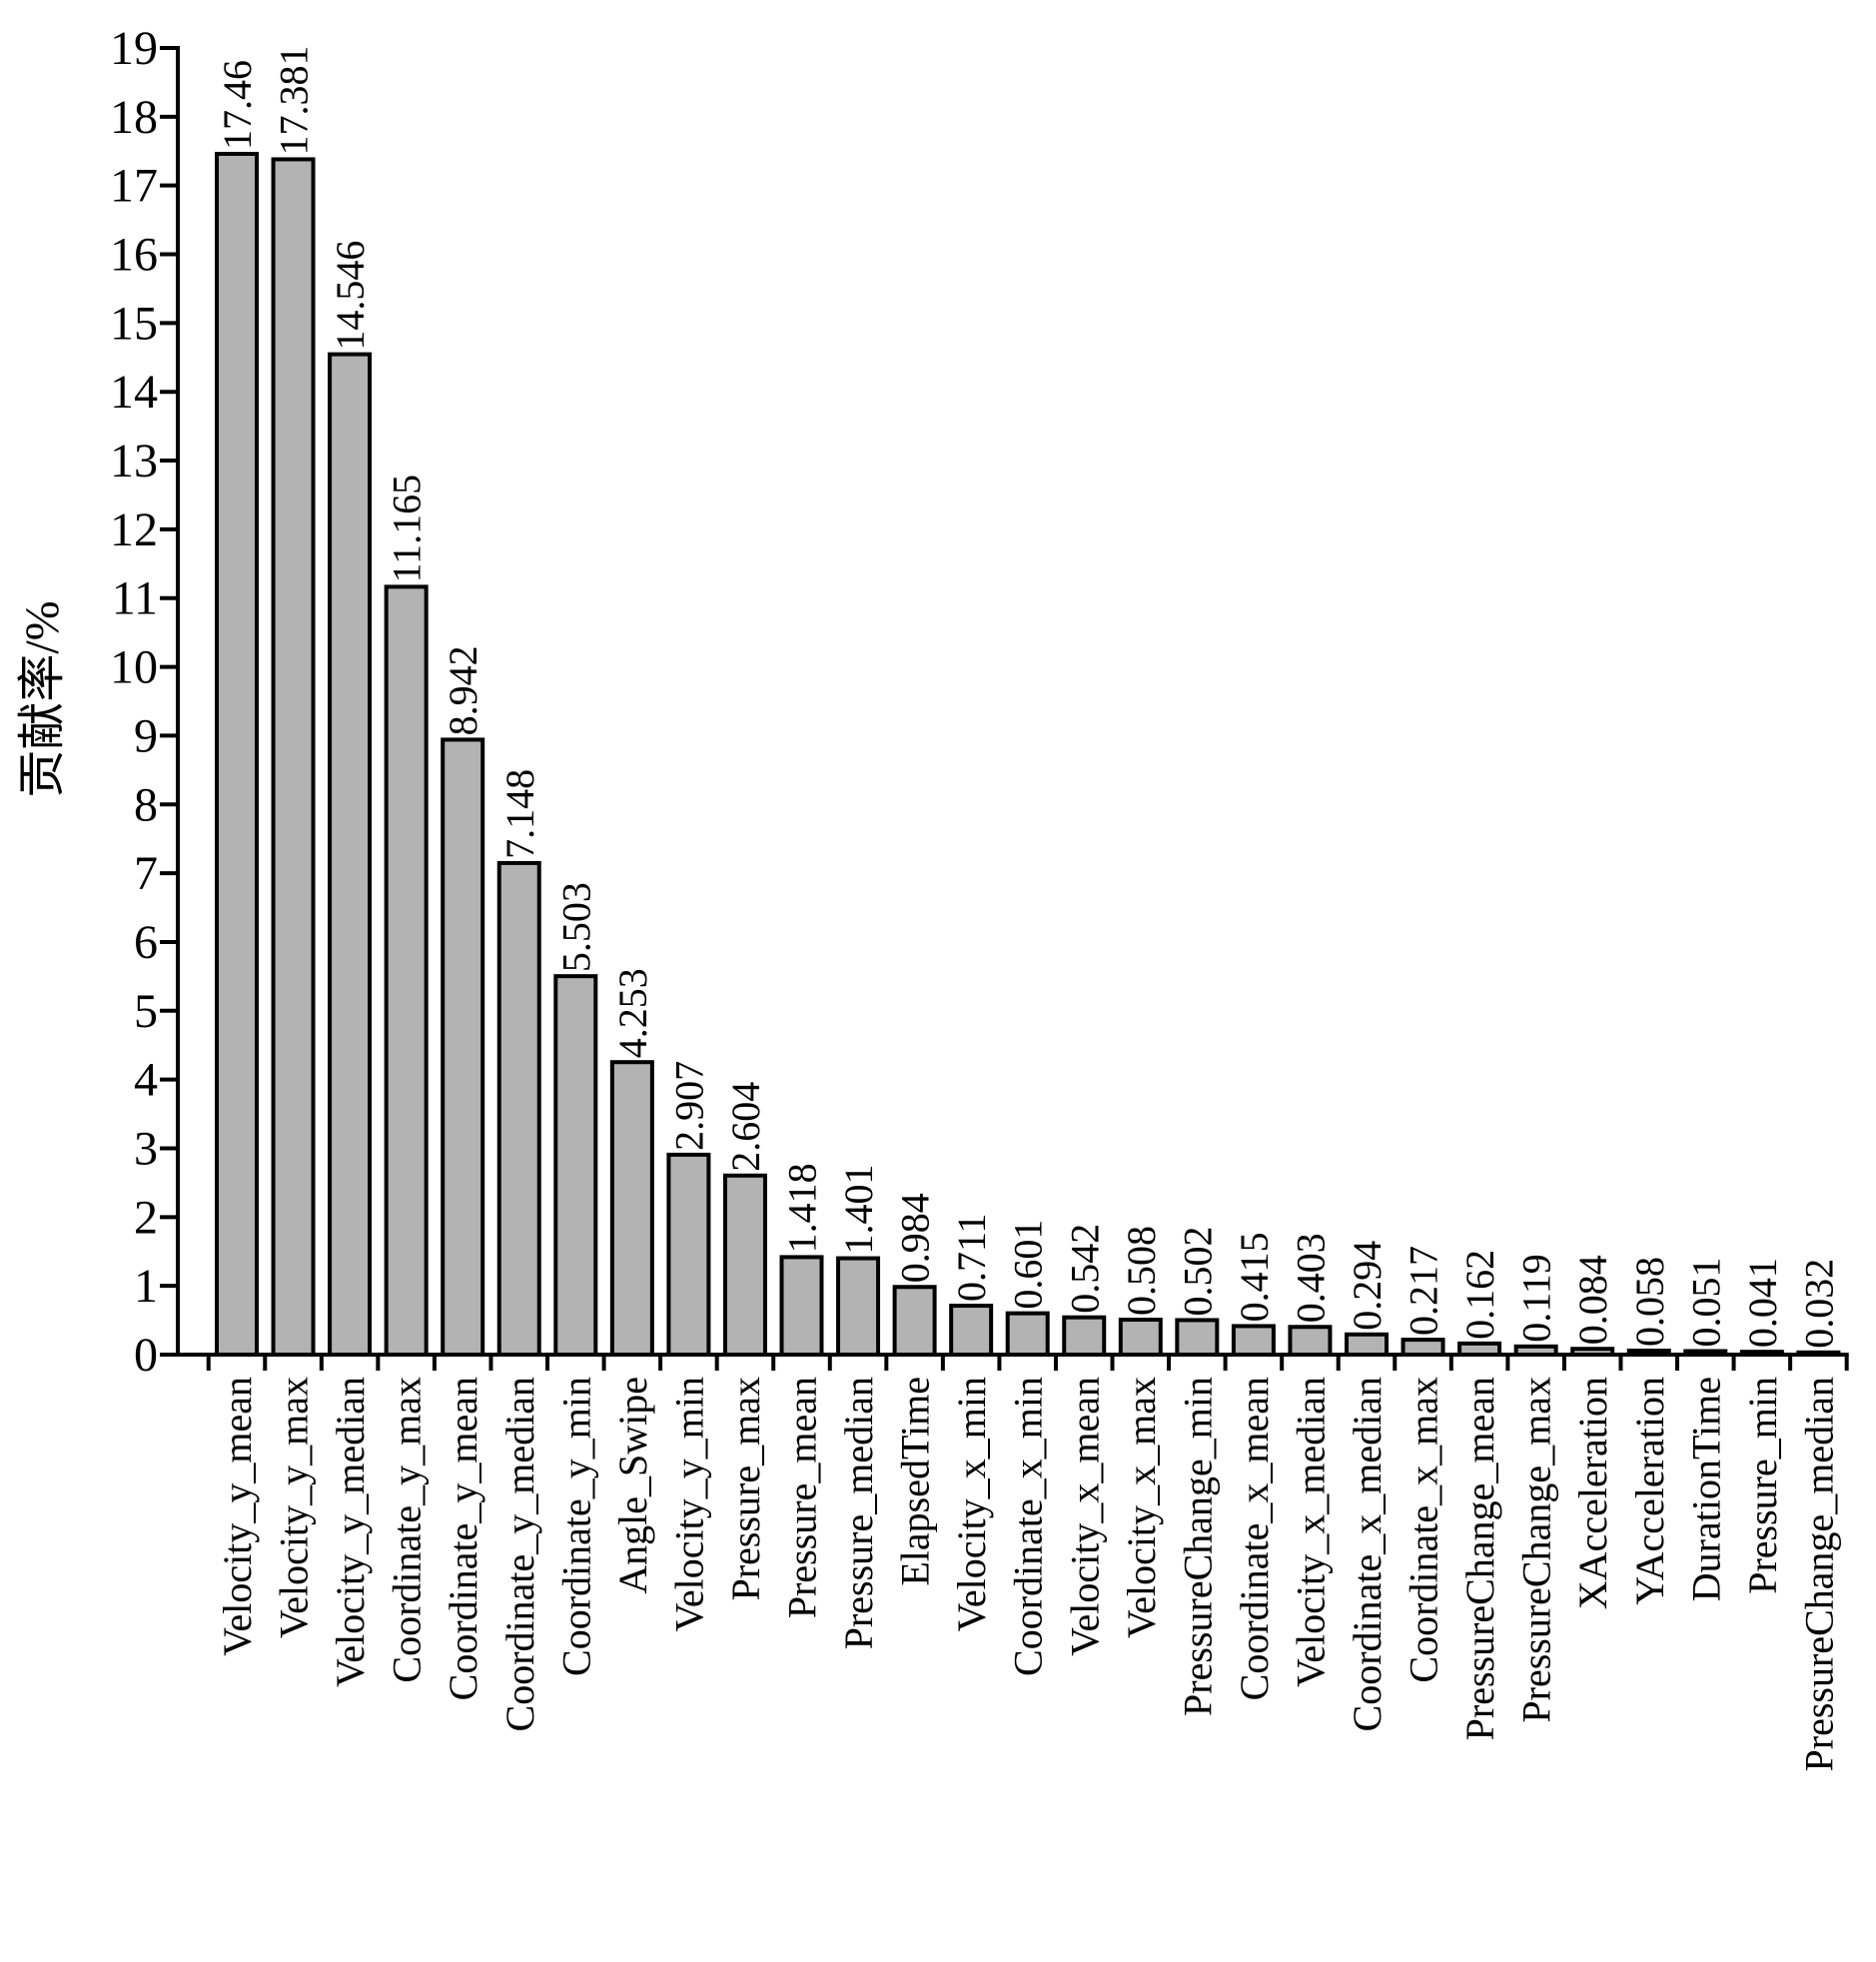 Image resolution: width=1876 pixels, height=1962 pixels. Describe the element at coordinates (134, 393) in the screenshot. I see `y-tick-label: 14` at that location.